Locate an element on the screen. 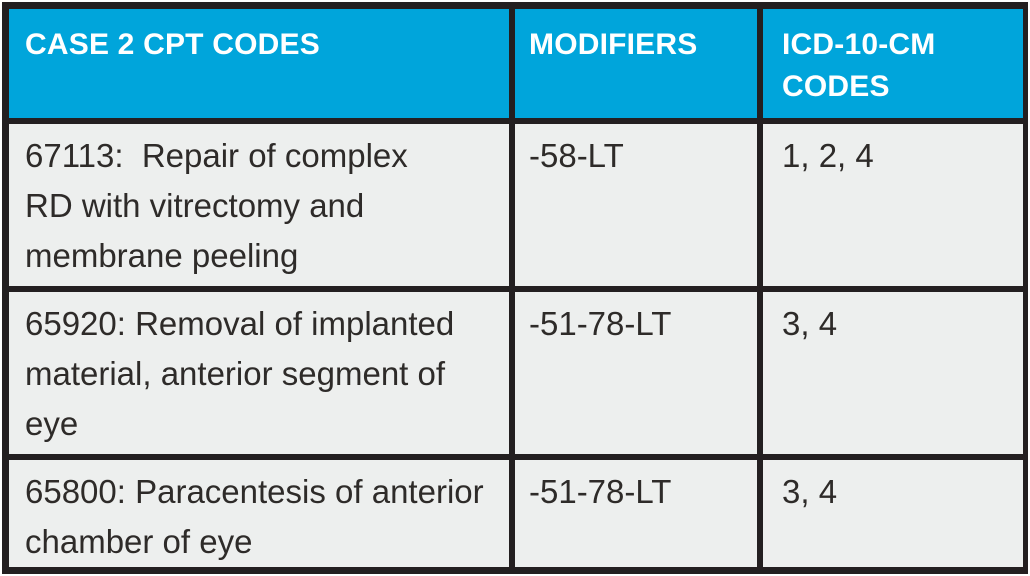 The image size is (1030, 576). cell-modifiers-row2: -51-78-LT is located at coordinates (636, 373).